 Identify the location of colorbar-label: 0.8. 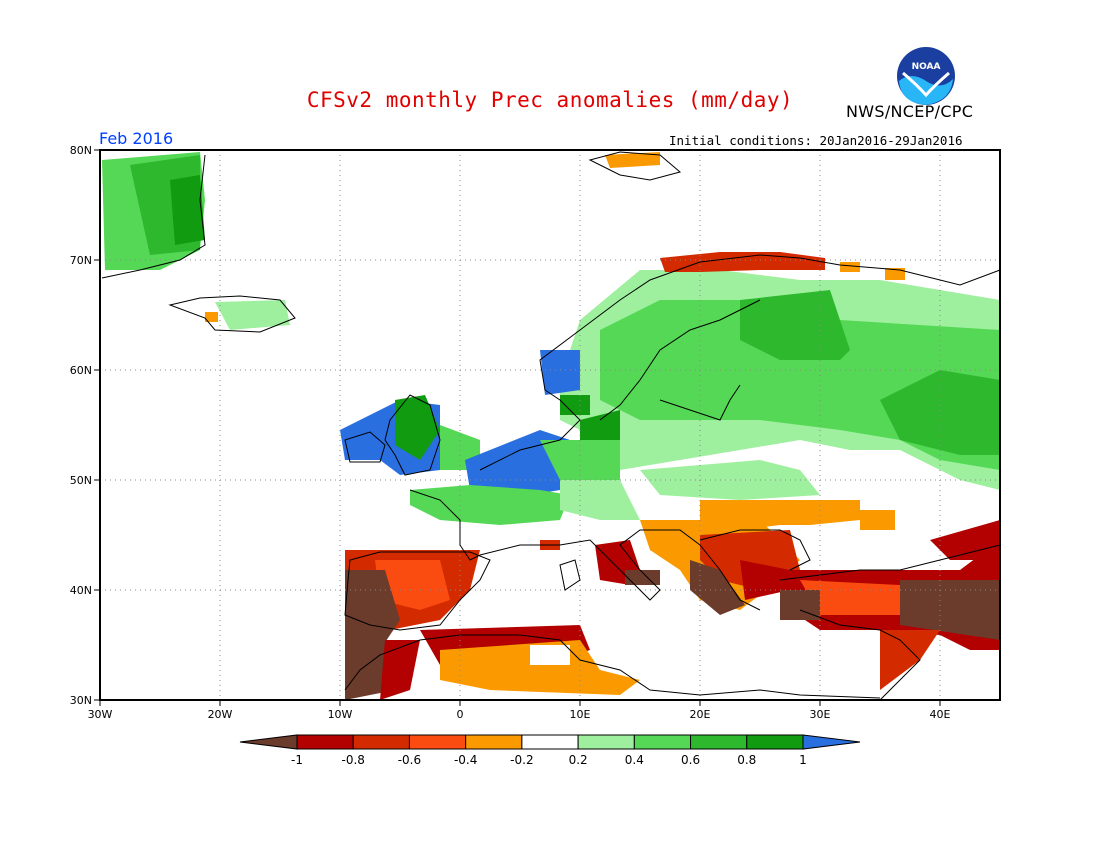
(746, 760).